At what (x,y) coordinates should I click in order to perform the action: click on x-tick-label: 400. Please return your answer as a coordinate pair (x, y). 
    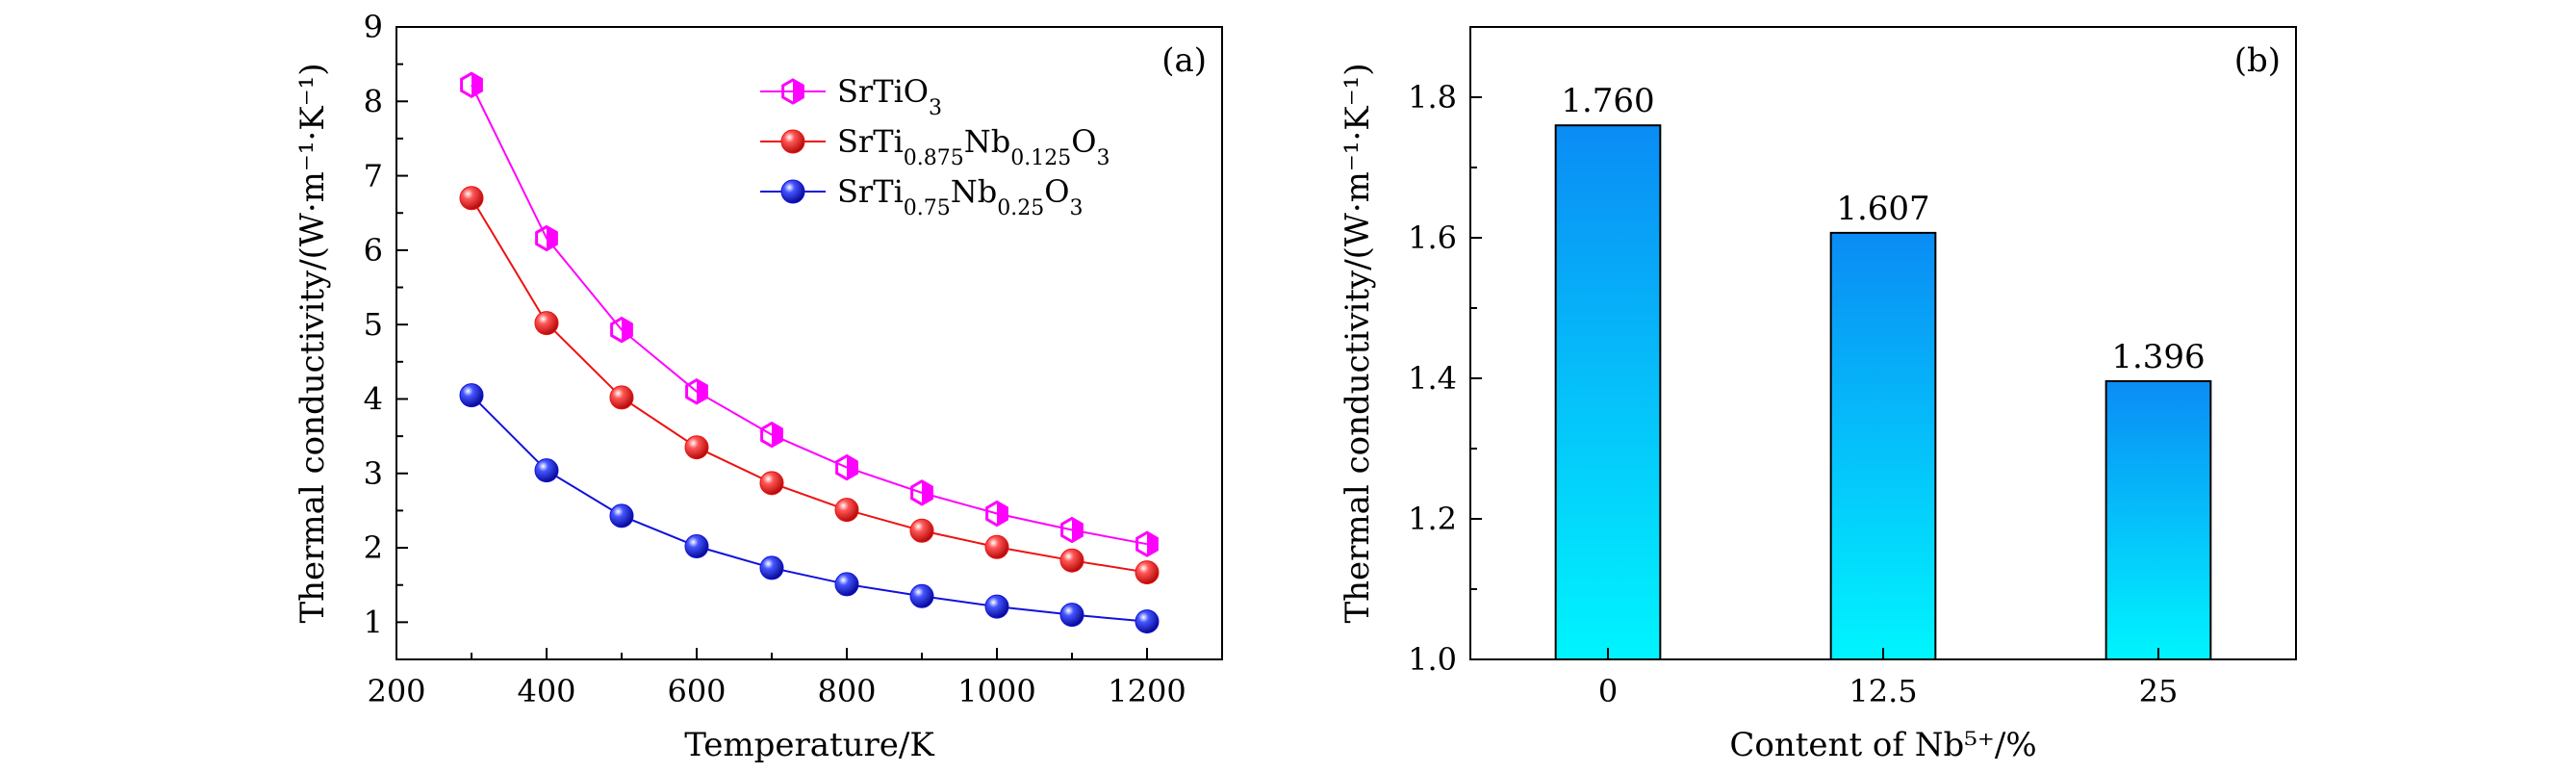
    Looking at the image, I should click on (546, 691).